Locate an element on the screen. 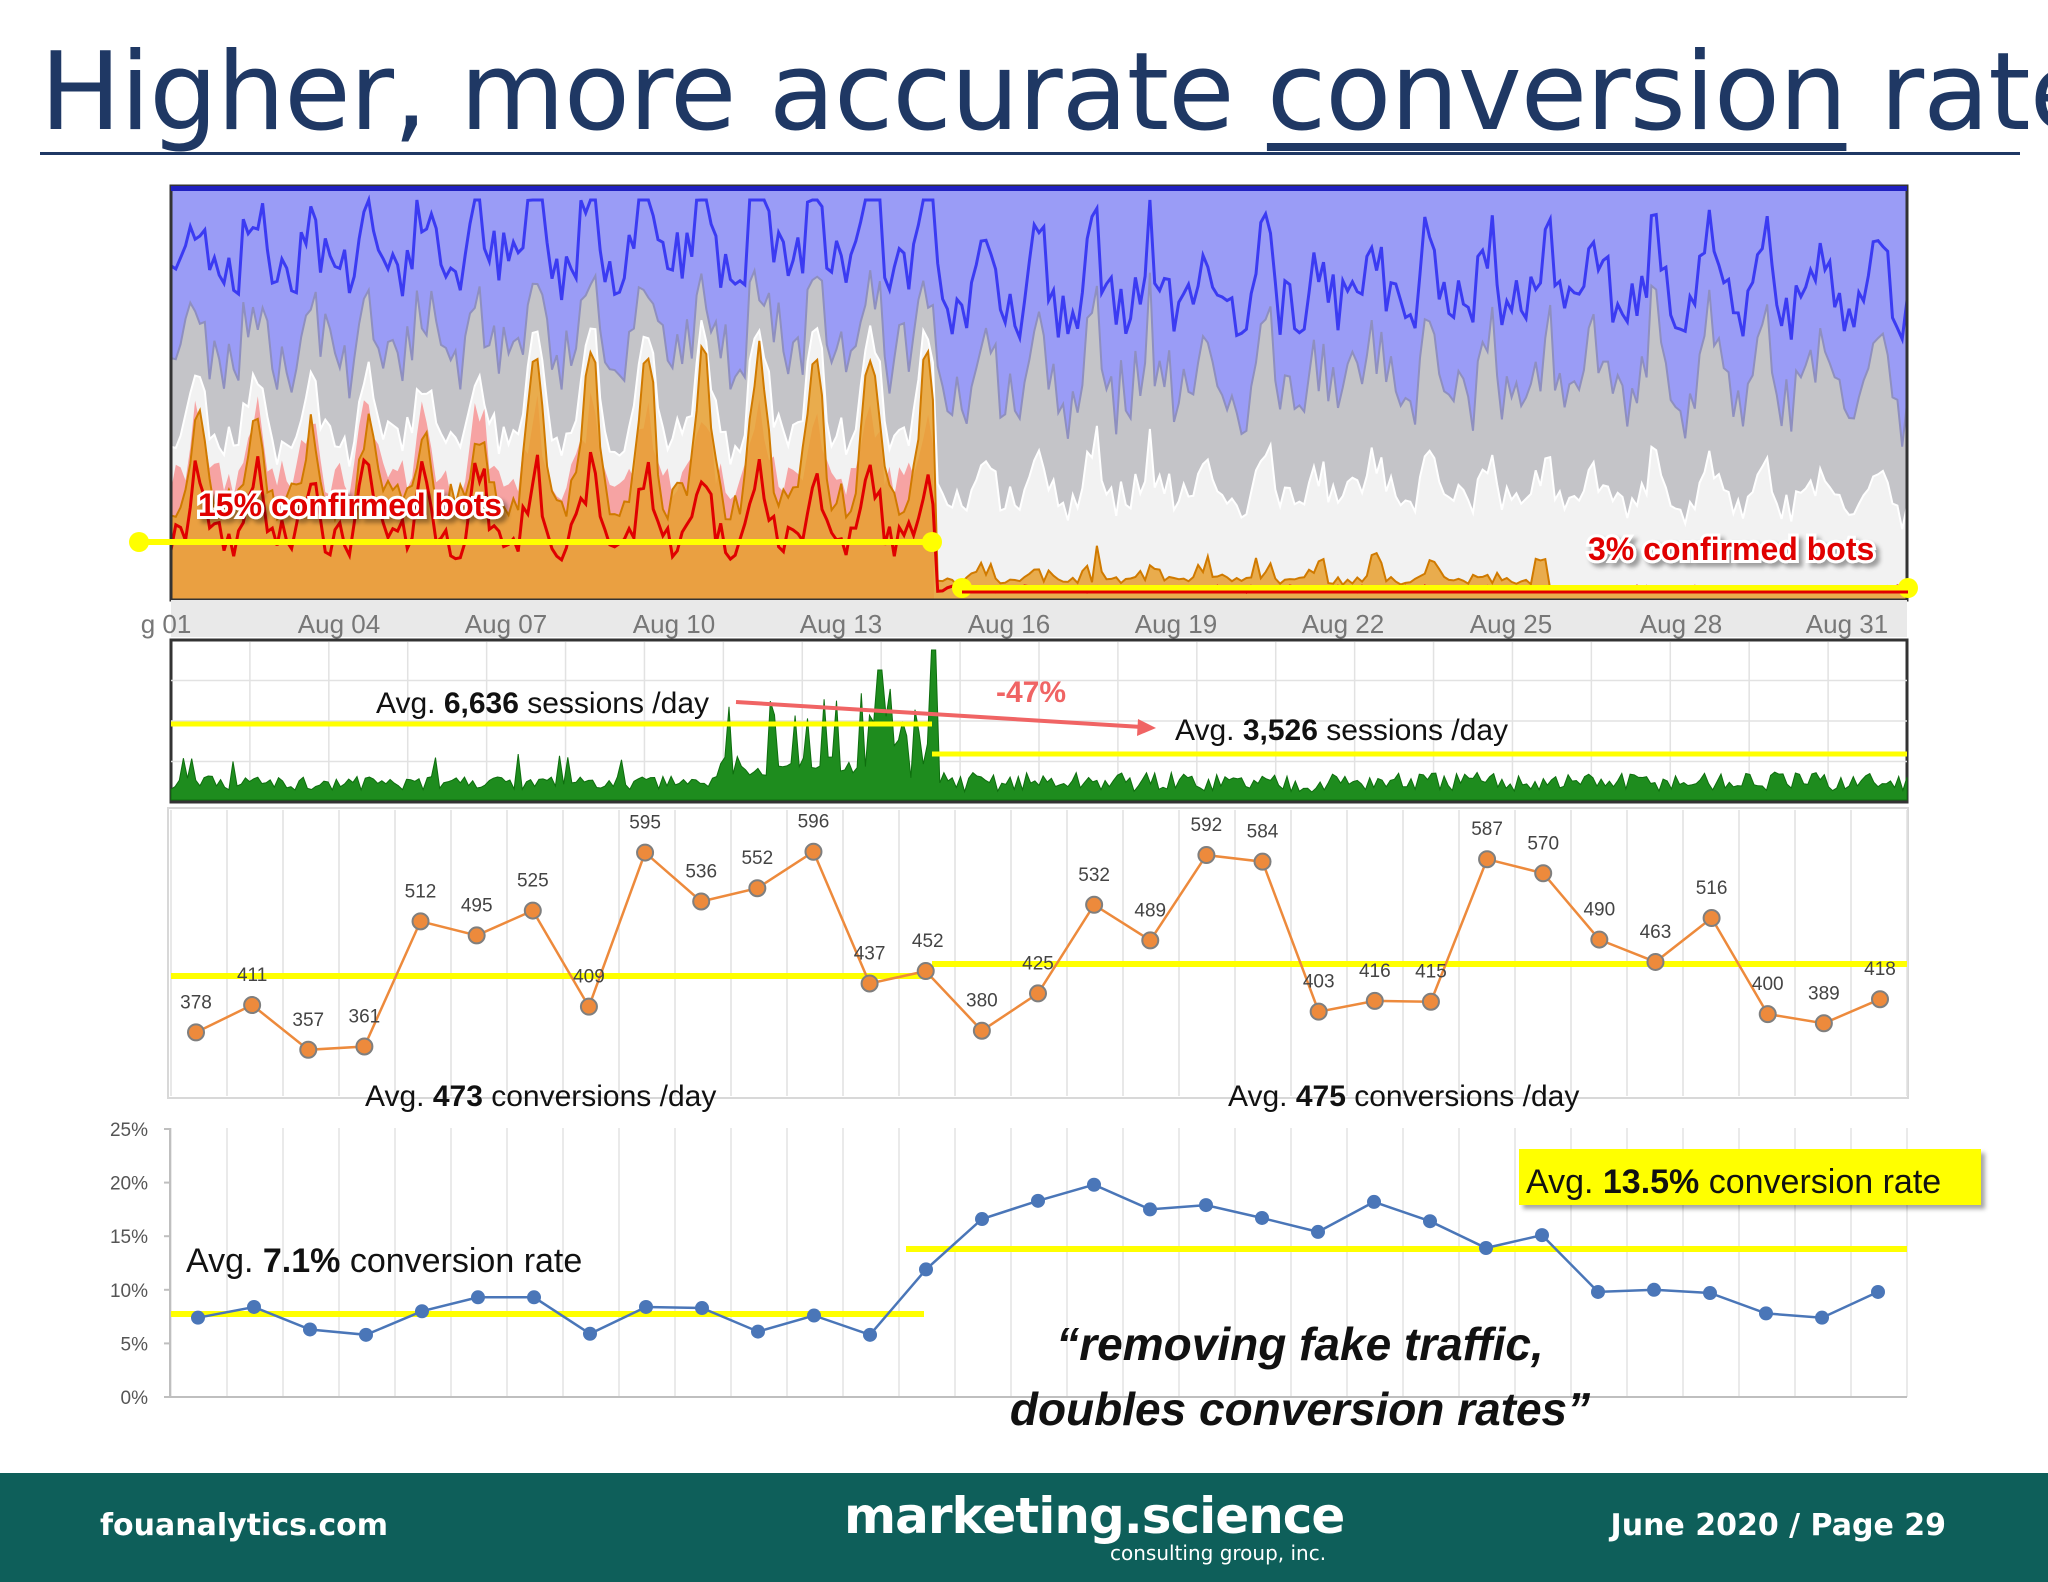  footer-brand-subtitle: consulting group, inc. is located at coordinates (1218, 1553).